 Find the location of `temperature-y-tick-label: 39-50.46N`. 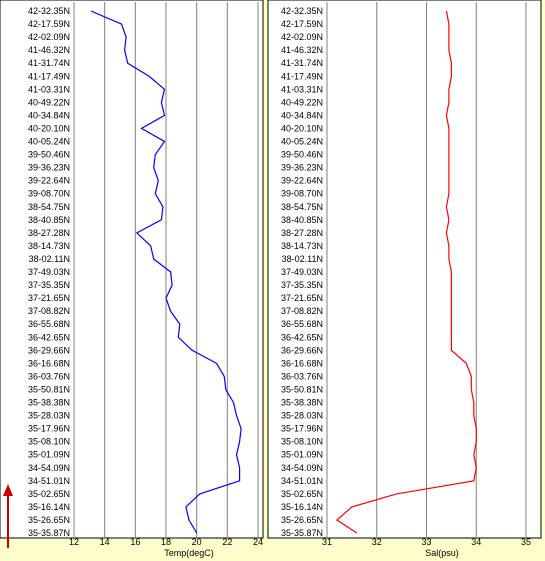

temperature-y-tick-label: 39-50.46N is located at coordinates (49, 155).